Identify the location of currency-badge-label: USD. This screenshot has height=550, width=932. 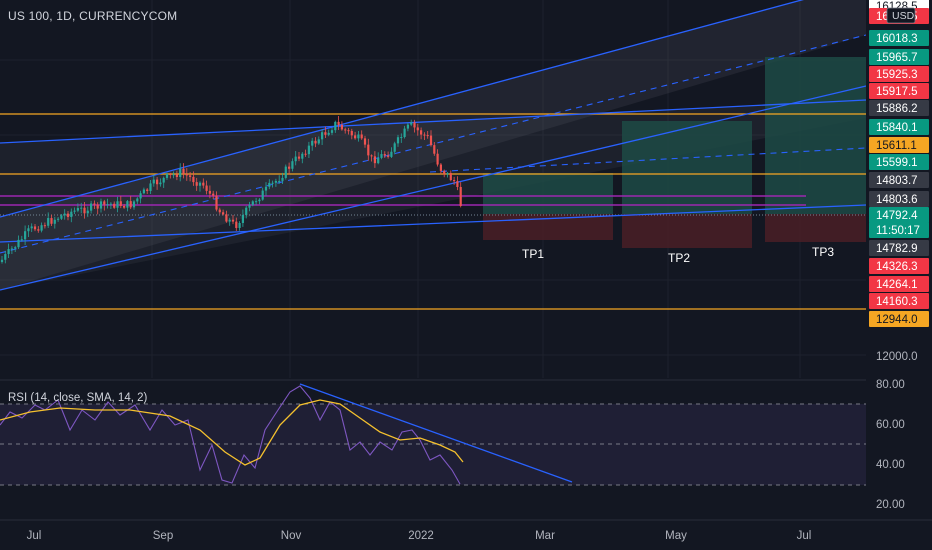
(903, 16).